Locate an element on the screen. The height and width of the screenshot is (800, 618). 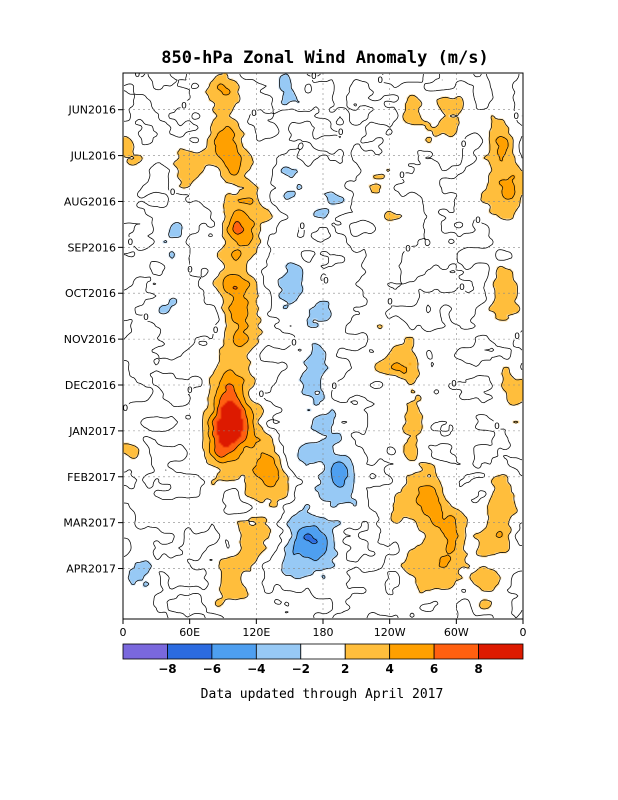
x-tick-label: 60W is located at coordinates (456, 632).